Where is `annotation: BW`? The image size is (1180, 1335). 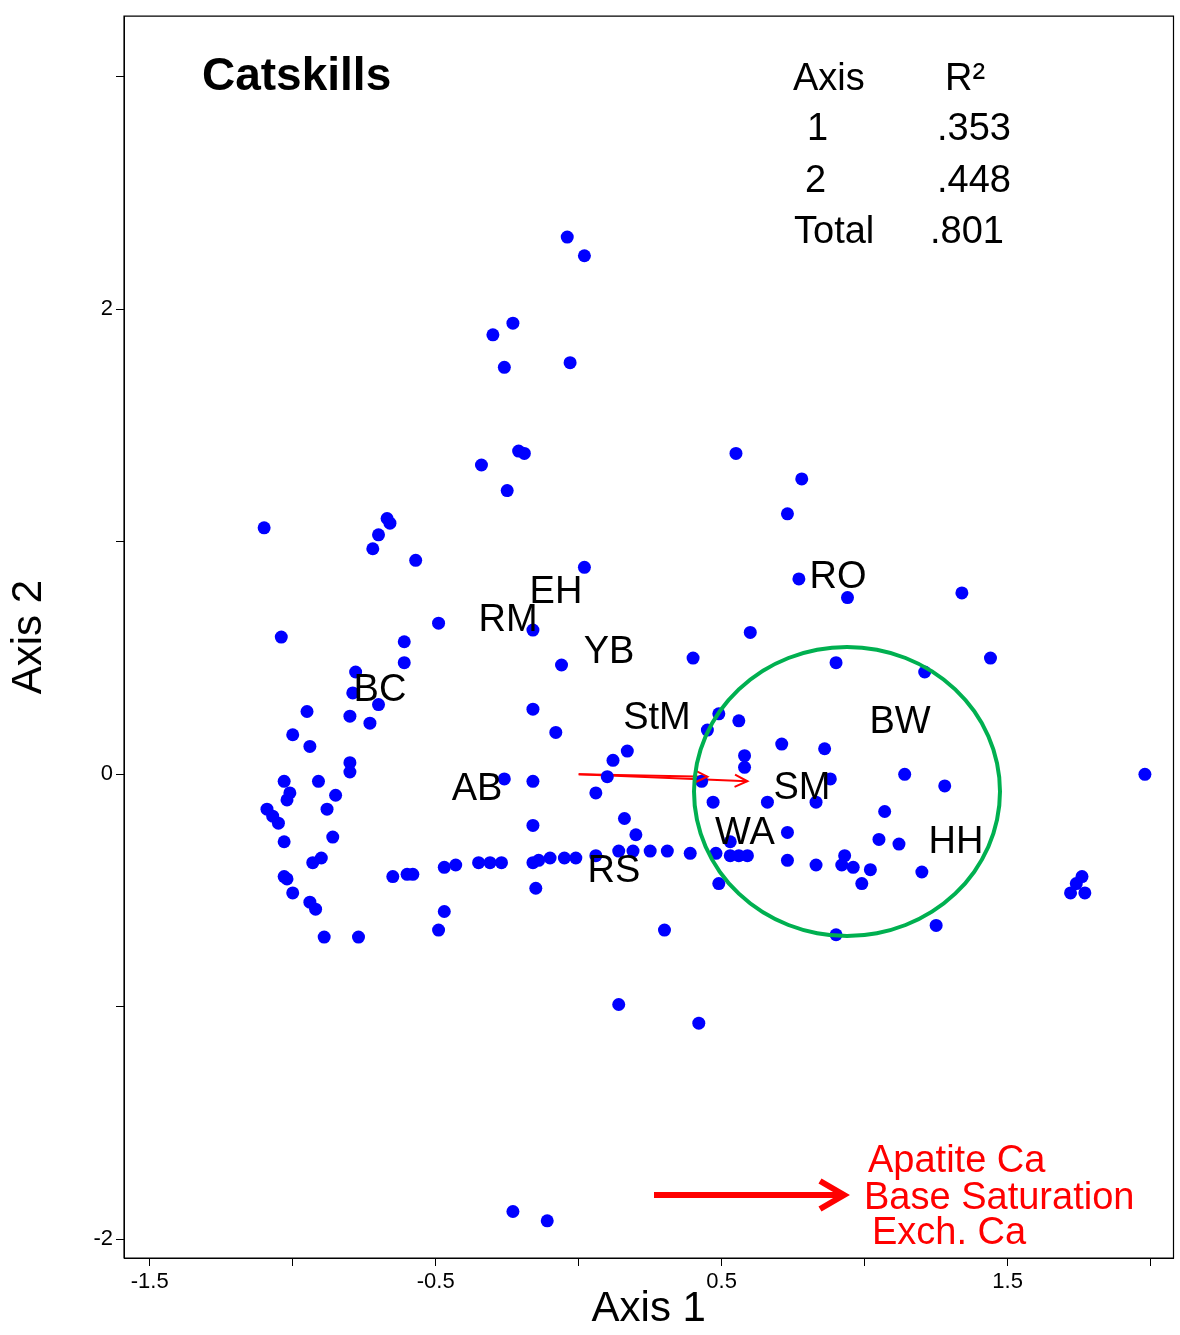 annotation: BW is located at coordinates (900, 720).